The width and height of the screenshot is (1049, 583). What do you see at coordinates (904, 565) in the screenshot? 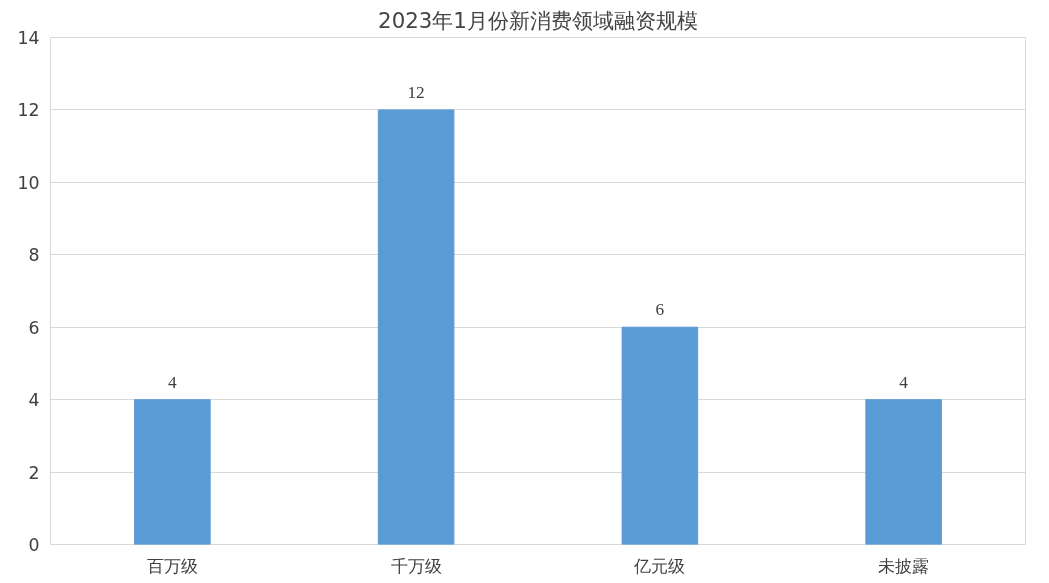
I see `x-tick-label: 未披露` at bounding box center [904, 565].